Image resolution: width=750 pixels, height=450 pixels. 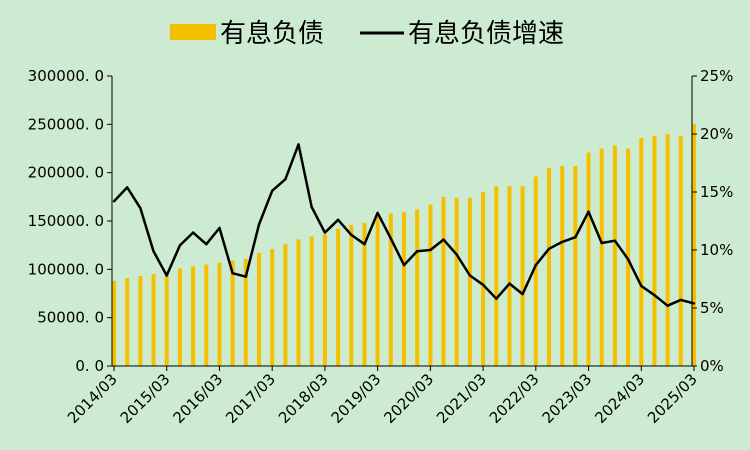 I want to click on x-tick-label: 2019/03, so click(x=356, y=398).